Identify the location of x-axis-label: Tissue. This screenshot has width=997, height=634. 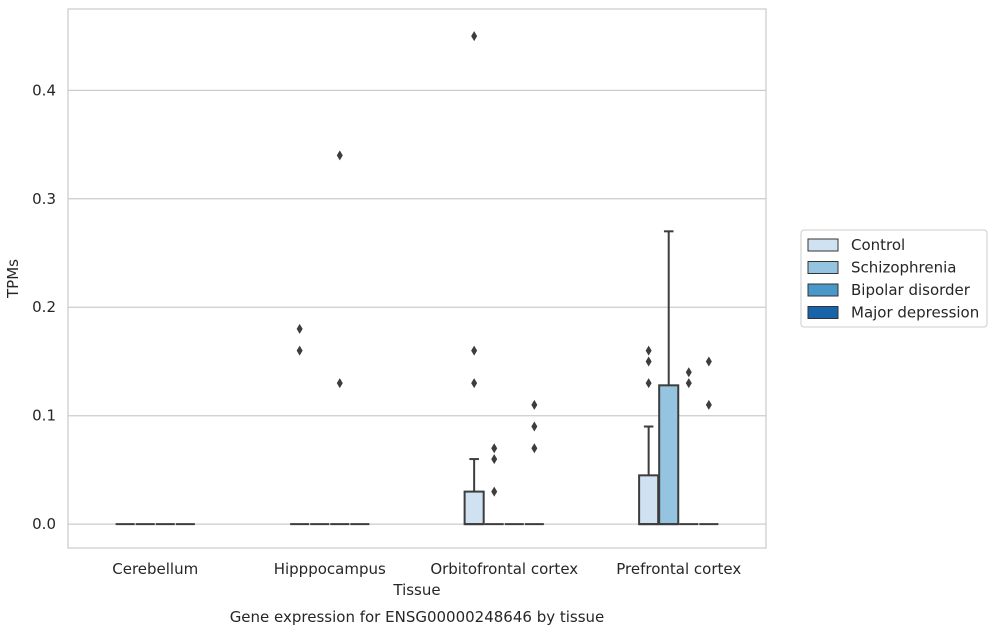
(416, 590).